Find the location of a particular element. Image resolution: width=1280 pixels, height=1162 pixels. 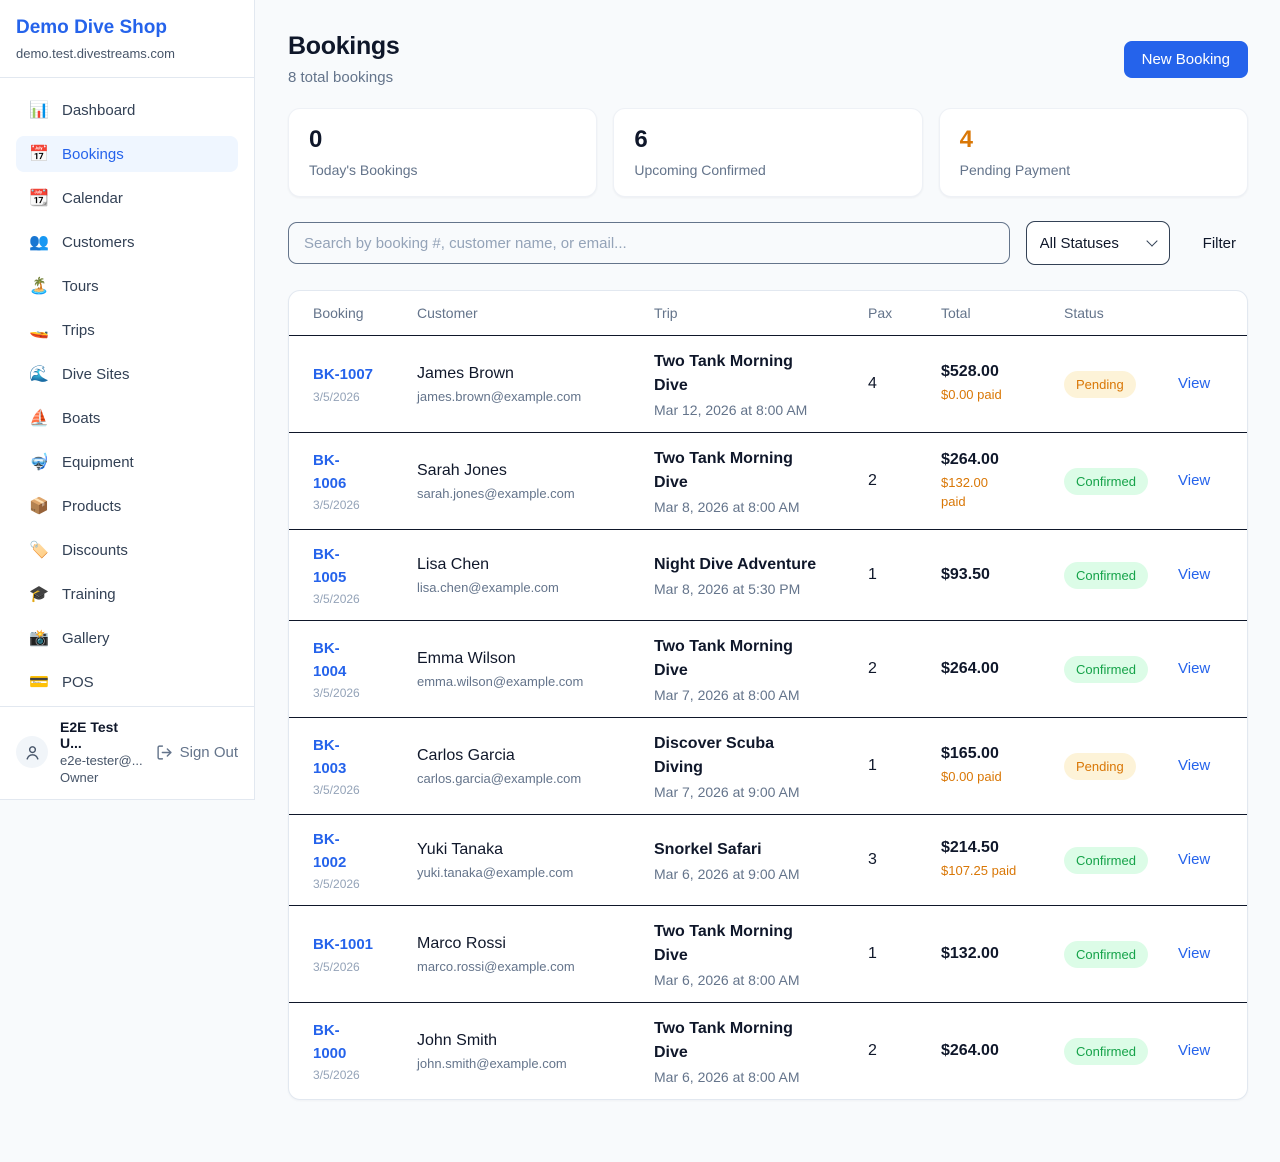

gallery-icon: 📸 is located at coordinates (39, 638).